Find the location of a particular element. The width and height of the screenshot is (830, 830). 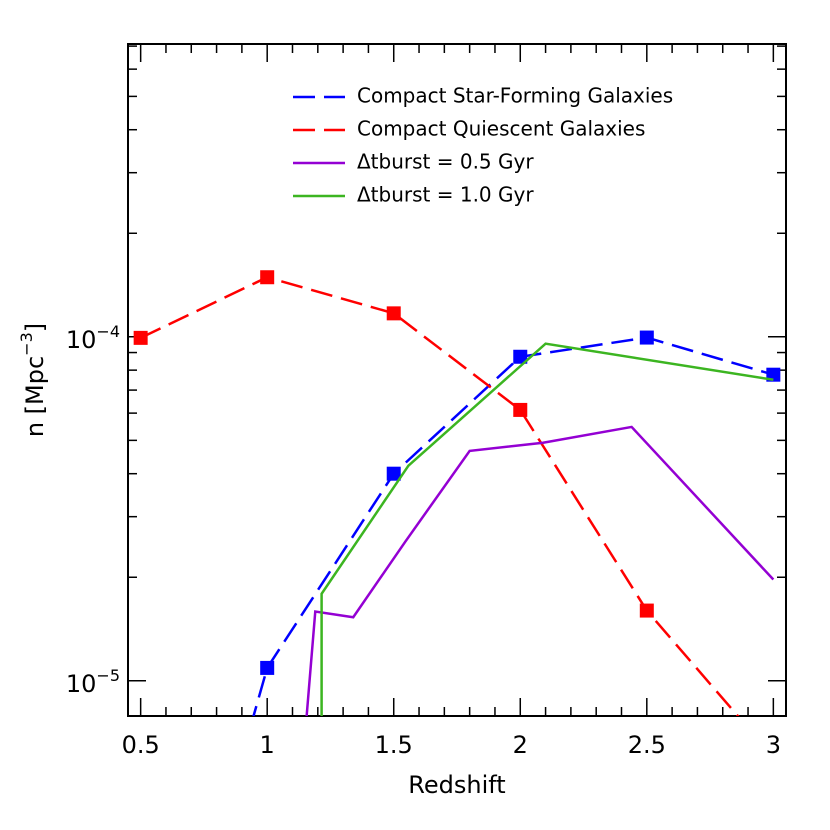

x-tick-label: 0.5 is located at coordinates (141, 745).